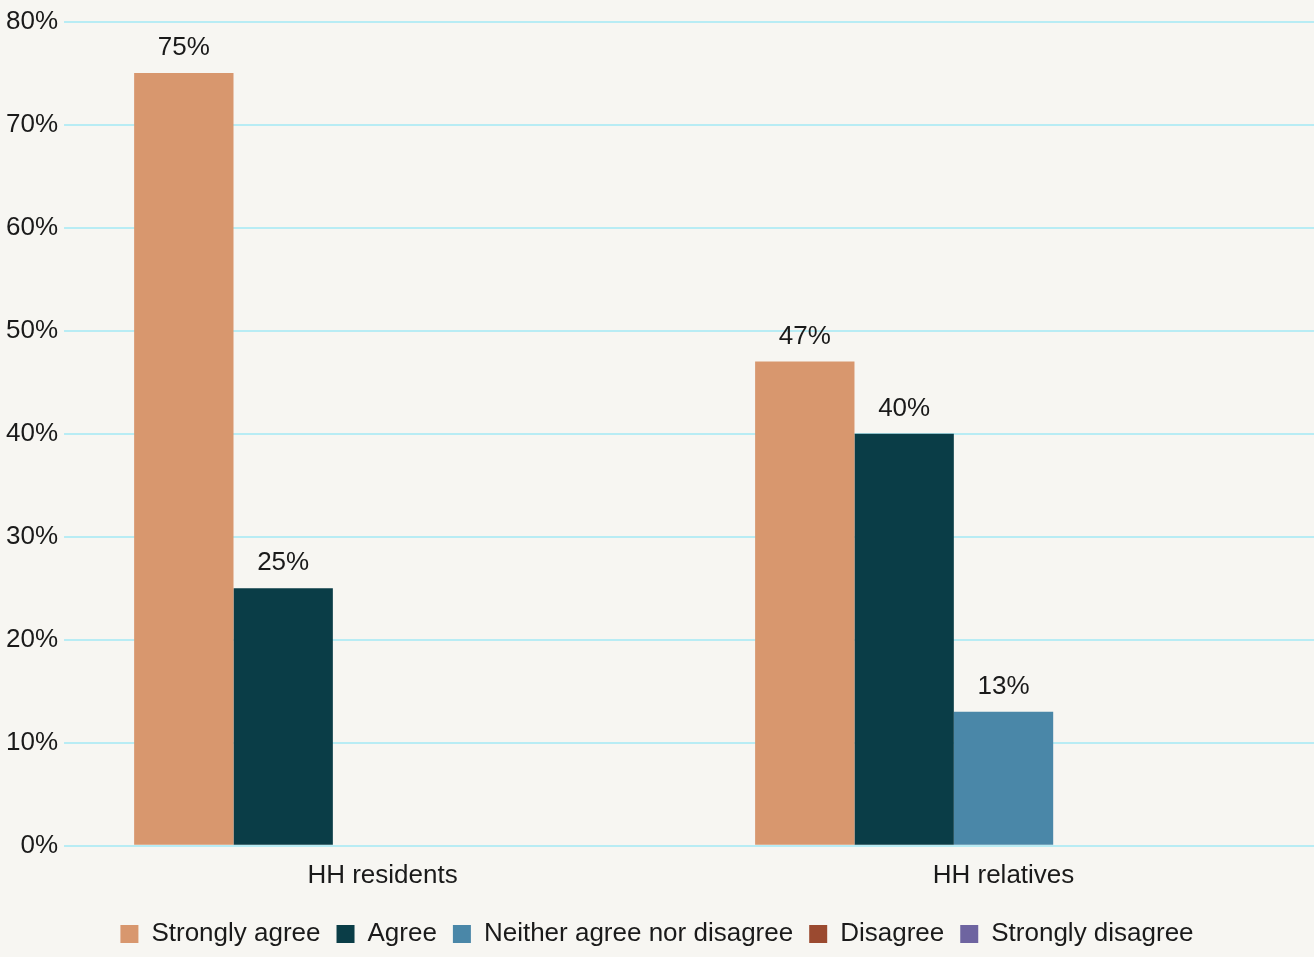 The width and height of the screenshot is (1314, 957). What do you see at coordinates (32, 534) in the screenshot?
I see `y-tick-label: 30%` at bounding box center [32, 534].